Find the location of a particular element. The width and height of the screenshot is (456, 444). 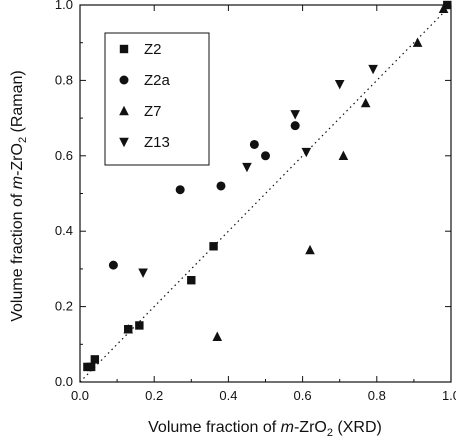

x-tick-label: 0.0 is located at coordinates (80, 395).